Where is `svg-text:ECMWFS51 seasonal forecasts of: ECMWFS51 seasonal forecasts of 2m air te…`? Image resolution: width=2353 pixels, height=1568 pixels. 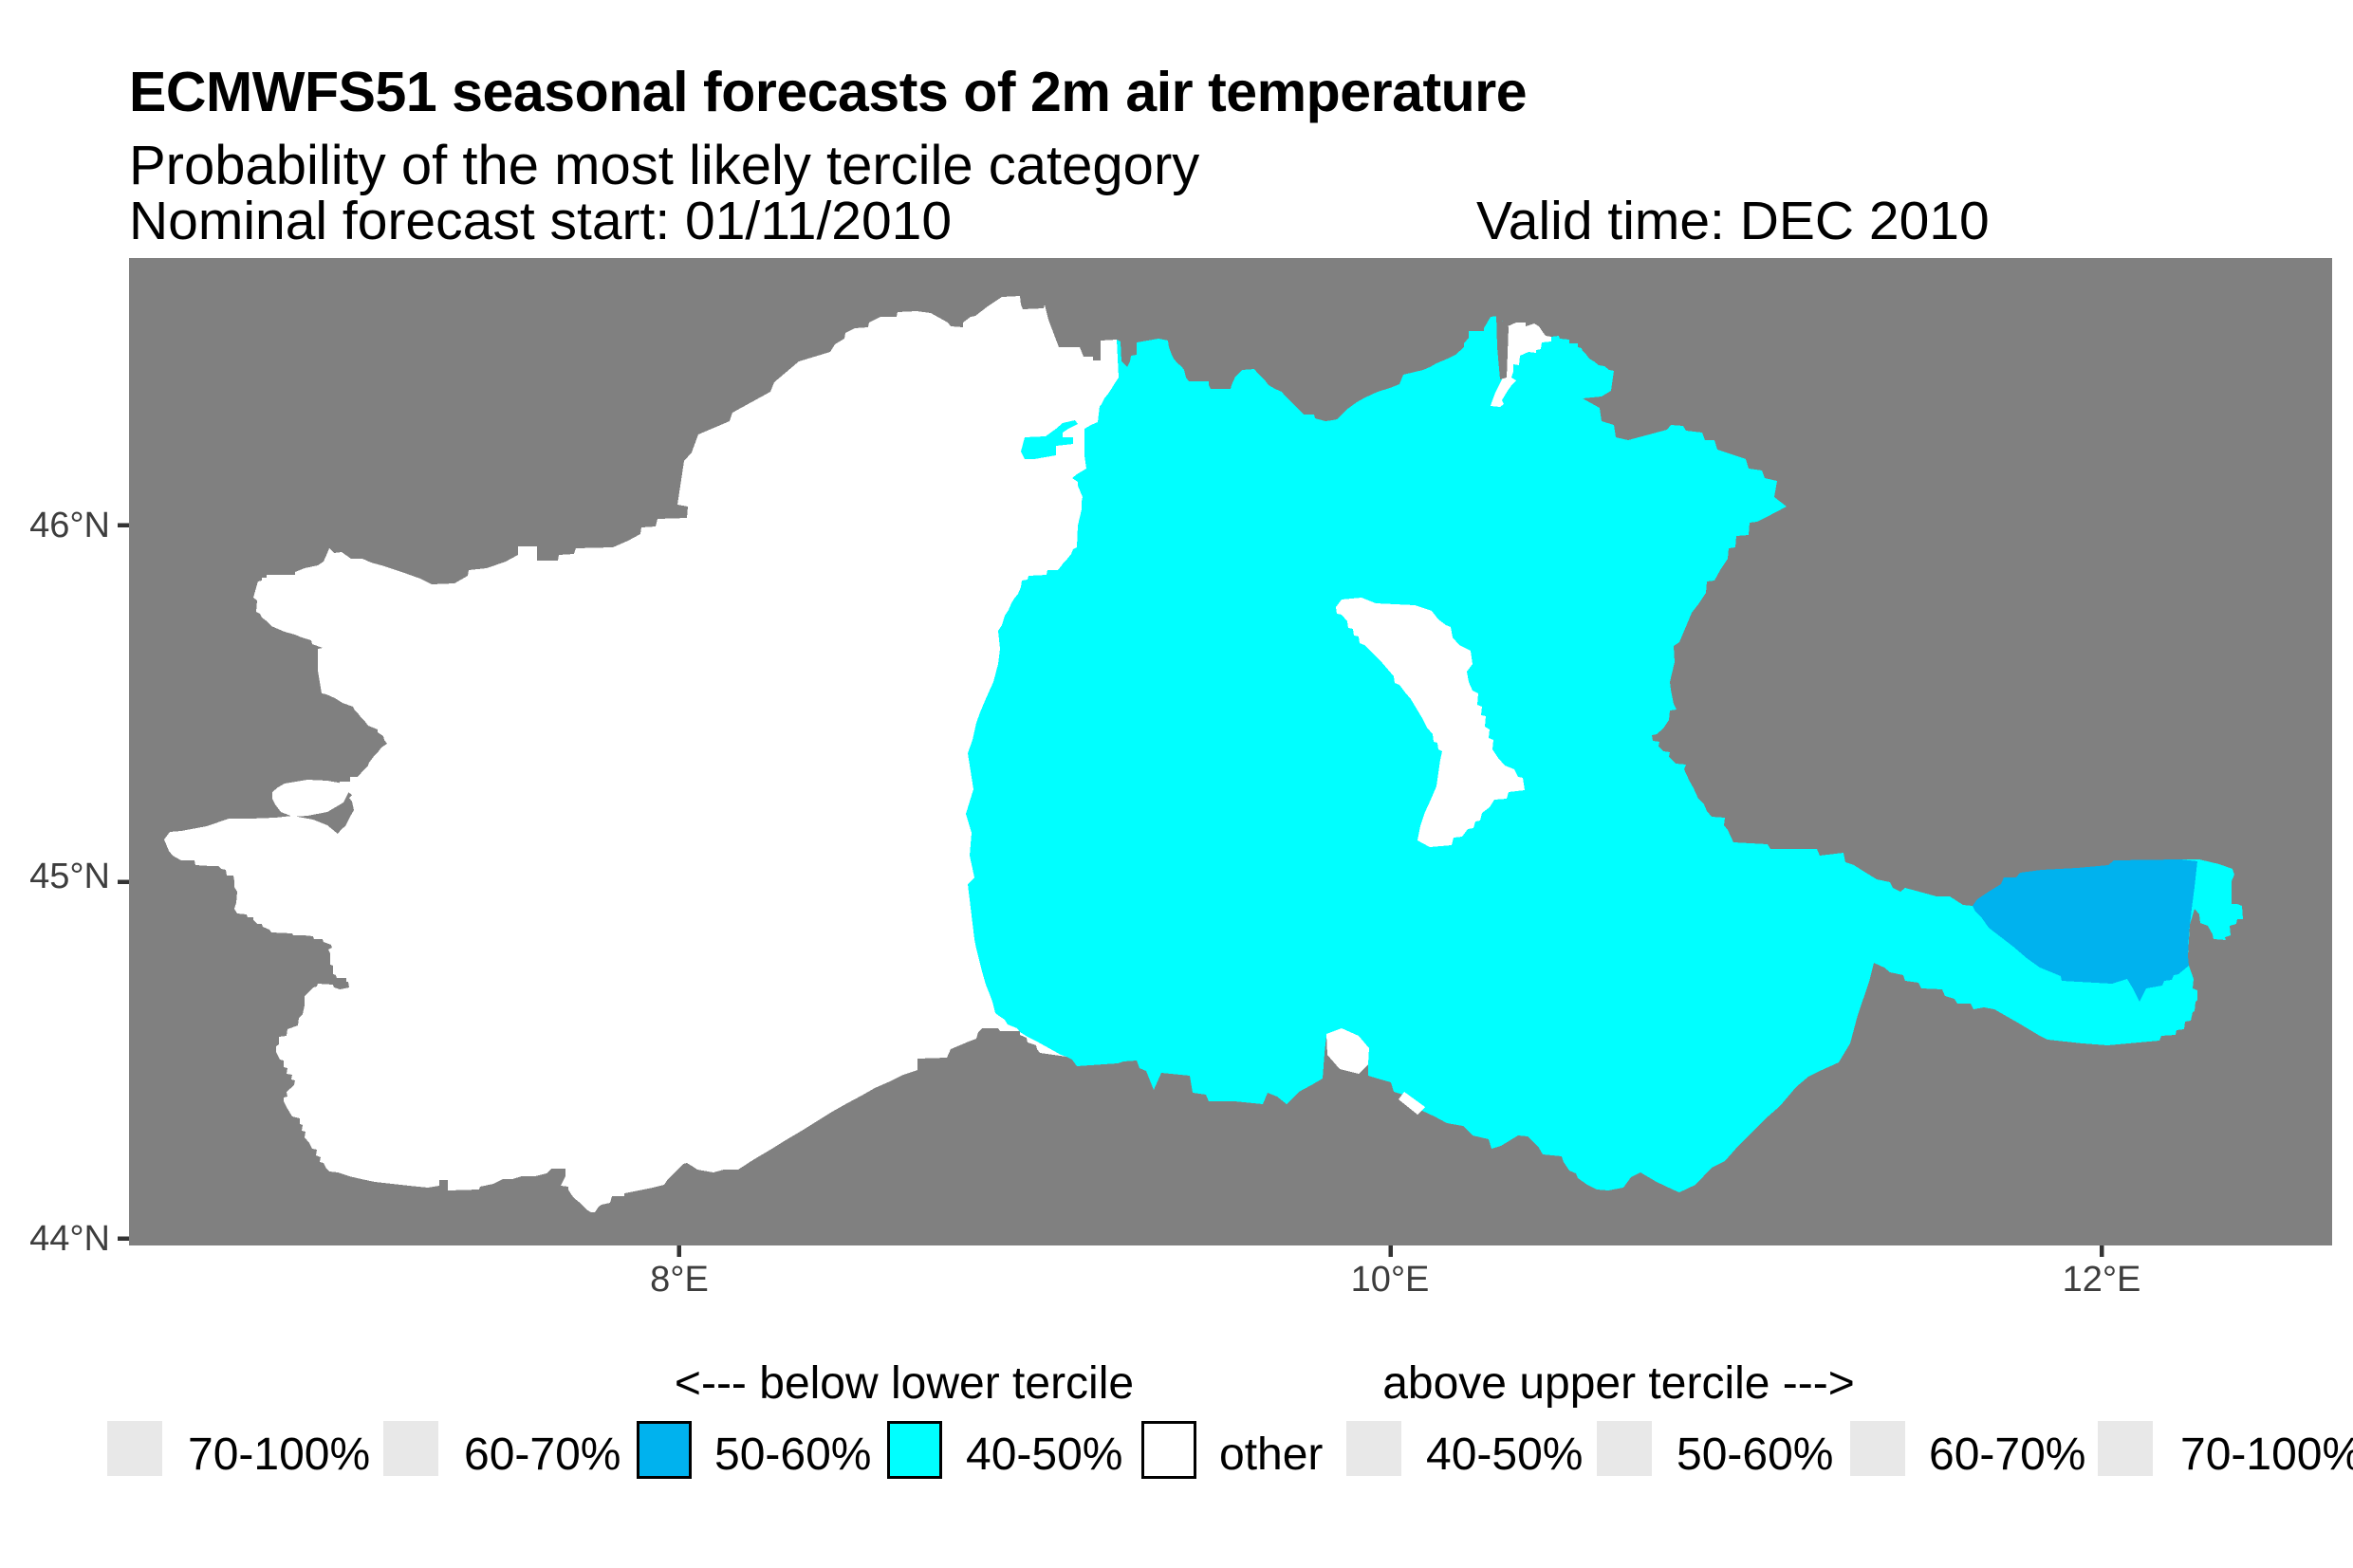
svg-text:ECMWFS51 seasonal forecasts of: ECMWFS51 seasonal forecasts of 2m air te… is located at coordinates (828, 92).